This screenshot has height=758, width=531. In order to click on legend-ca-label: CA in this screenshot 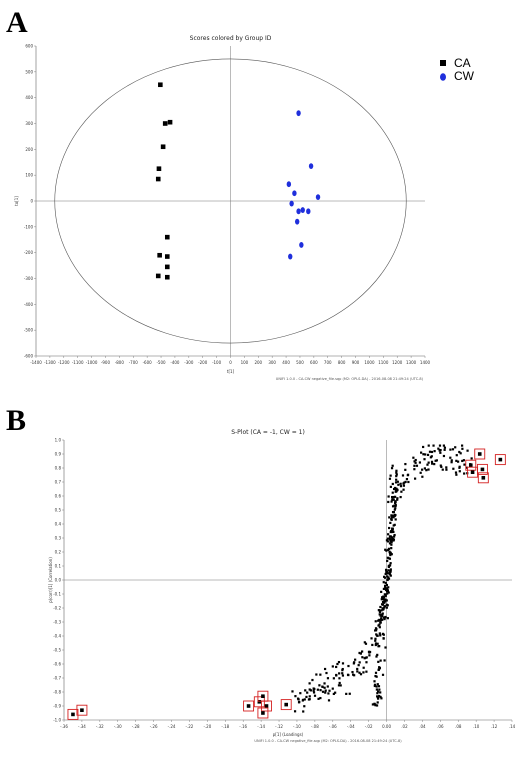, I will do `click(462, 63)`.